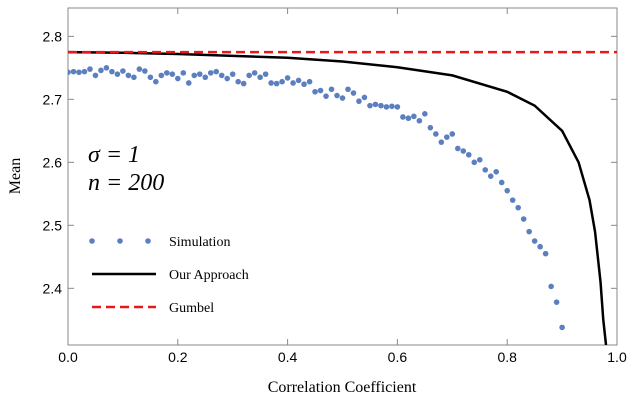  What do you see at coordinates (15, 176) in the screenshot?
I see `y-axis-label: Mean` at bounding box center [15, 176].